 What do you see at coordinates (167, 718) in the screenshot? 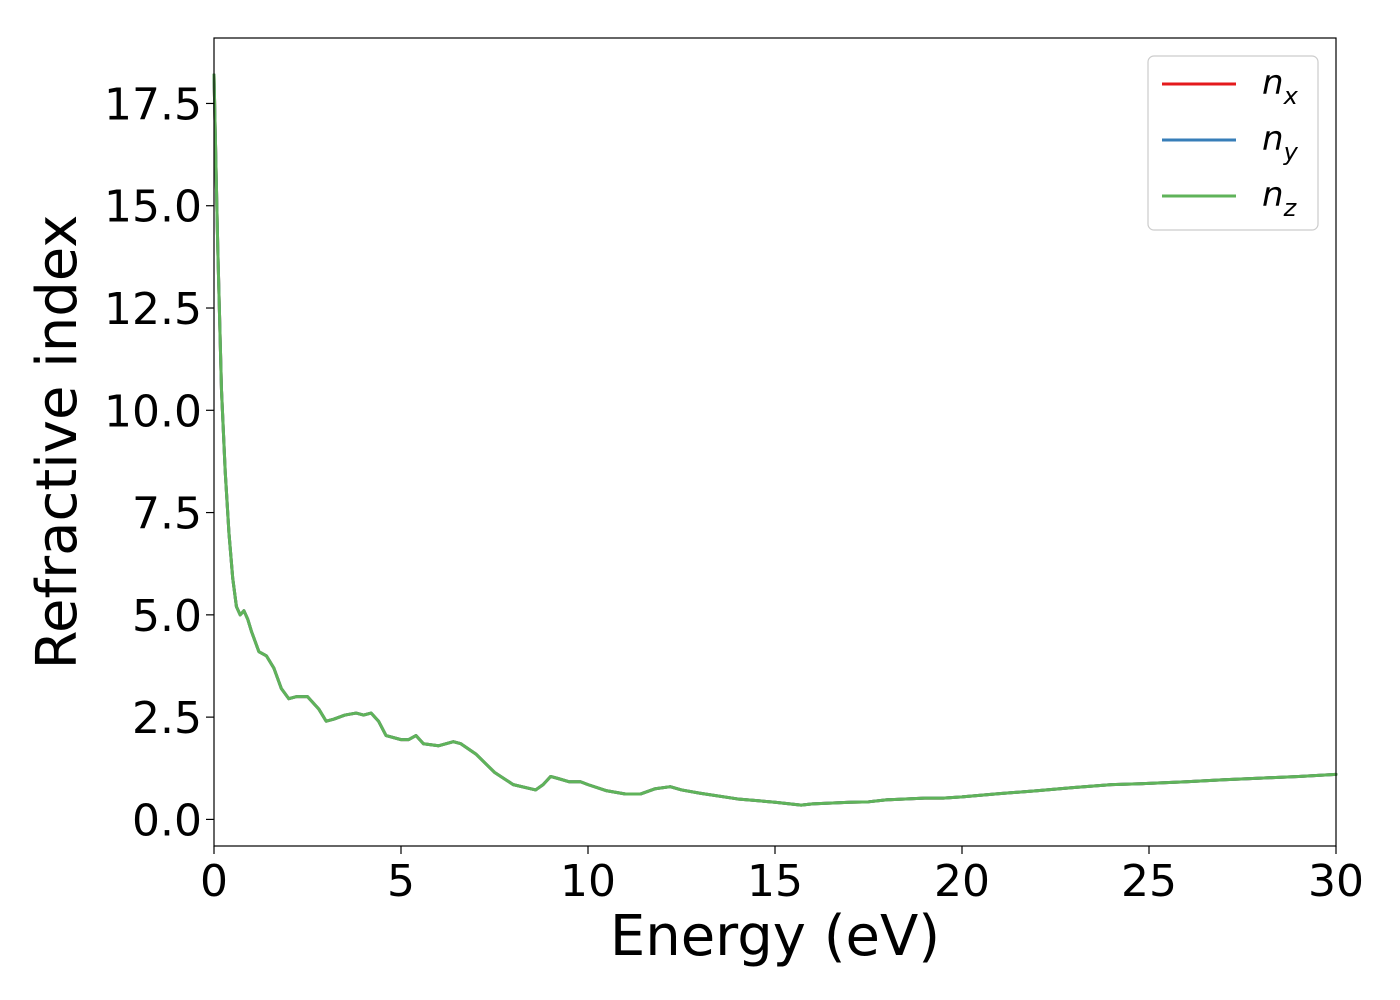
I see `y-tick-label: 2.5` at bounding box center [167, 718].